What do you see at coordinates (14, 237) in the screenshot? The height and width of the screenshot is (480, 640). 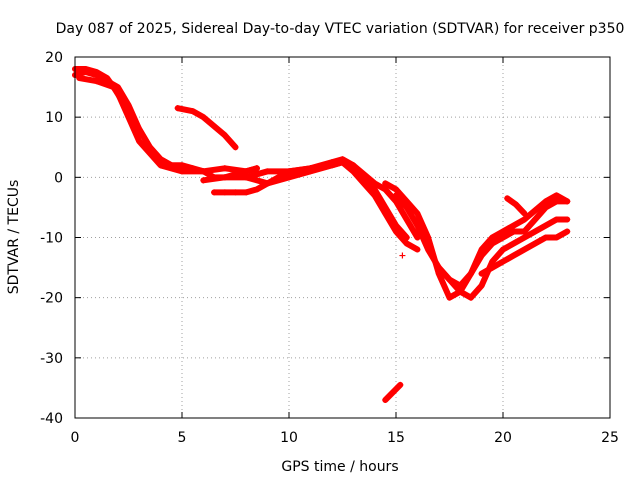 I see `y-axis-label: SDTVAR / TECUs` at bounding box center [14, 237].